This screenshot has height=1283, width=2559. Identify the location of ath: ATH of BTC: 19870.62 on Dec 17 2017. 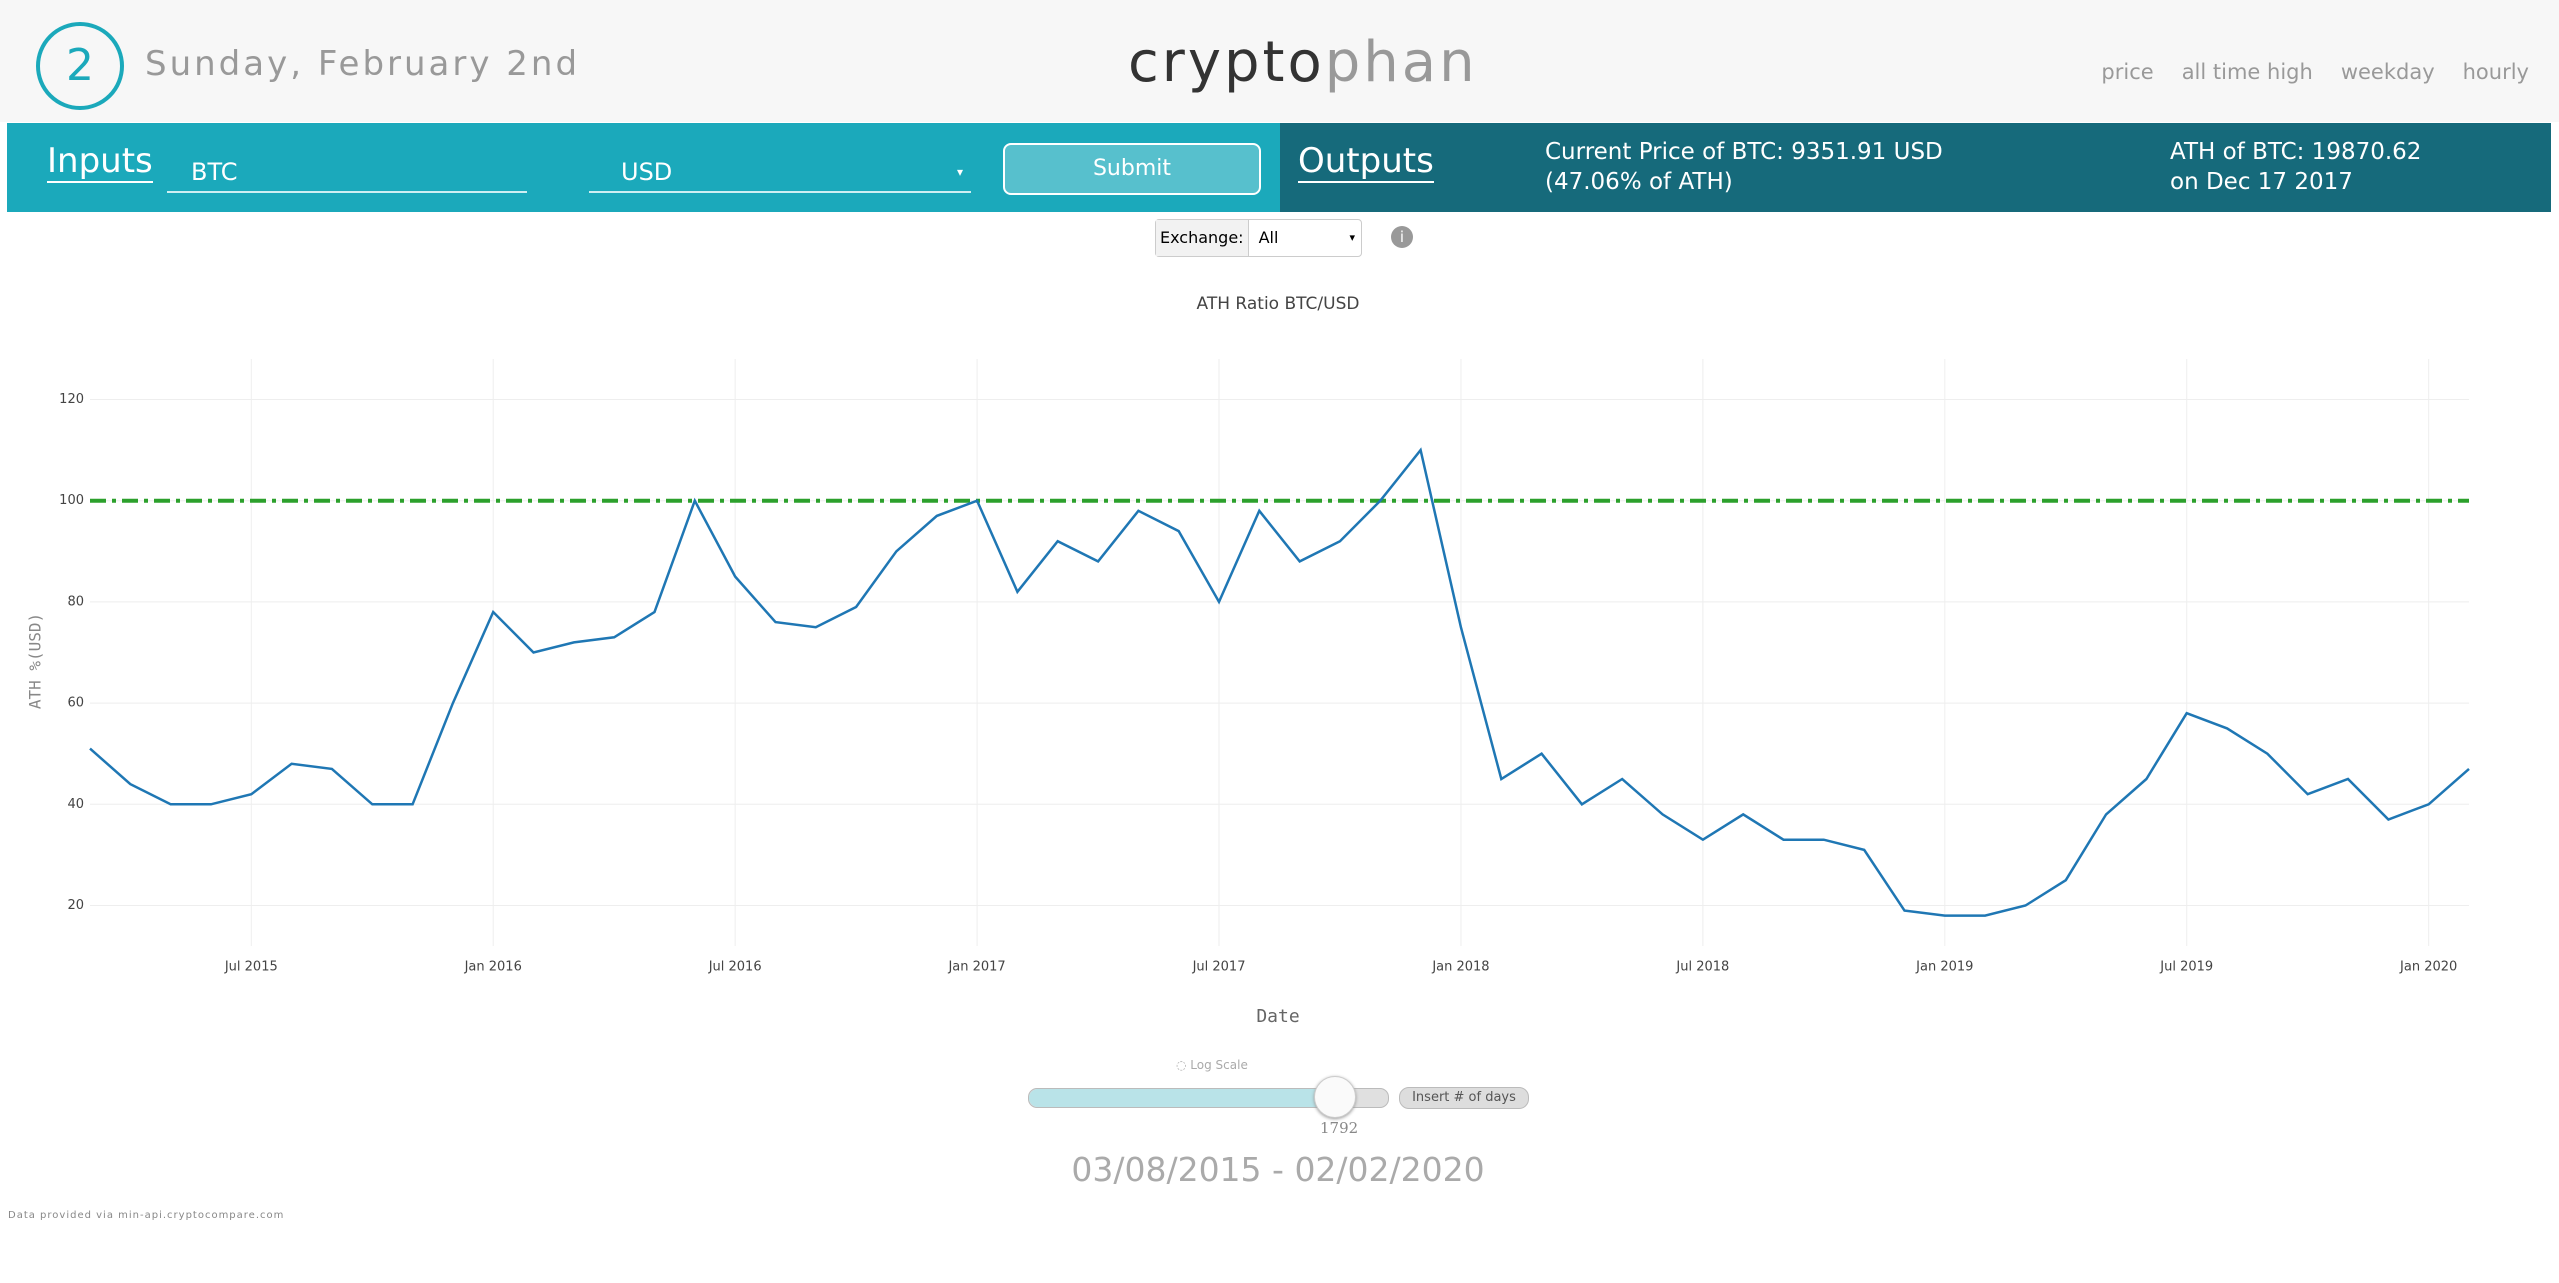
(2295, 167).